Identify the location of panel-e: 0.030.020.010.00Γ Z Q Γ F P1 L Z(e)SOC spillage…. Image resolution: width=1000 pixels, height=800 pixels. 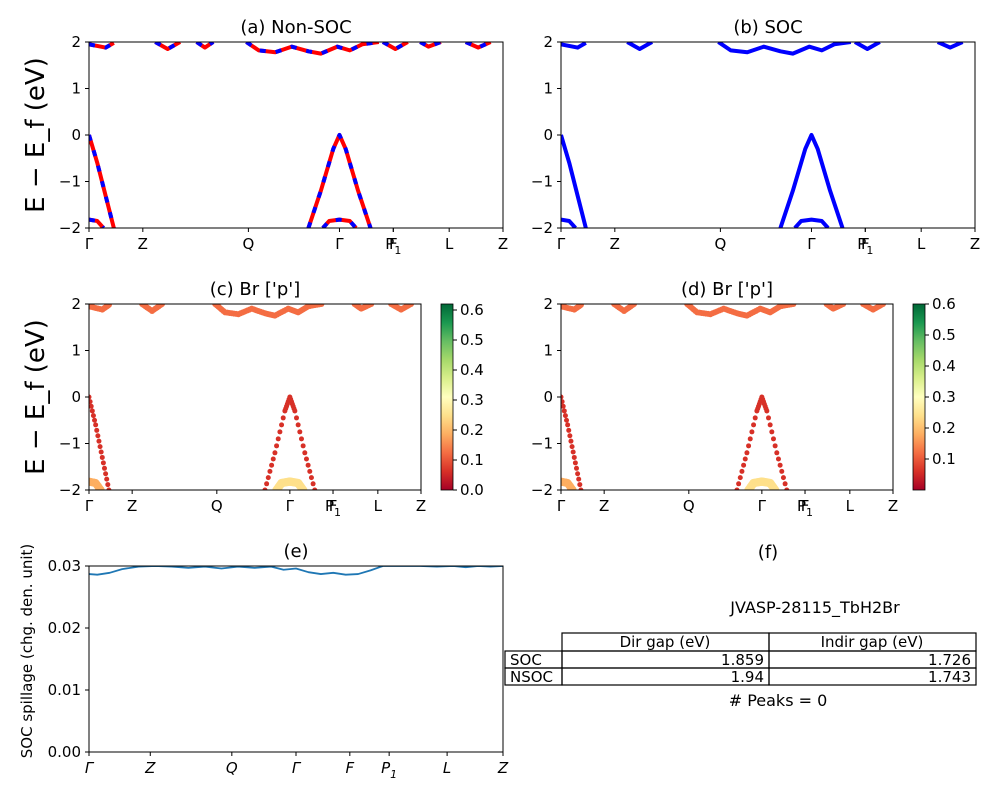
(263, 661).